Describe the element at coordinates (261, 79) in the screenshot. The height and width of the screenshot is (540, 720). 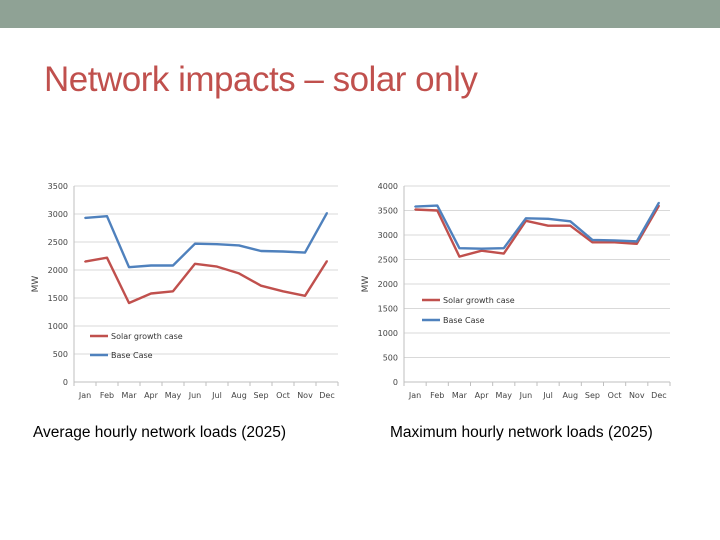
I see `slide-title: Network impacts – solar only` at that location.